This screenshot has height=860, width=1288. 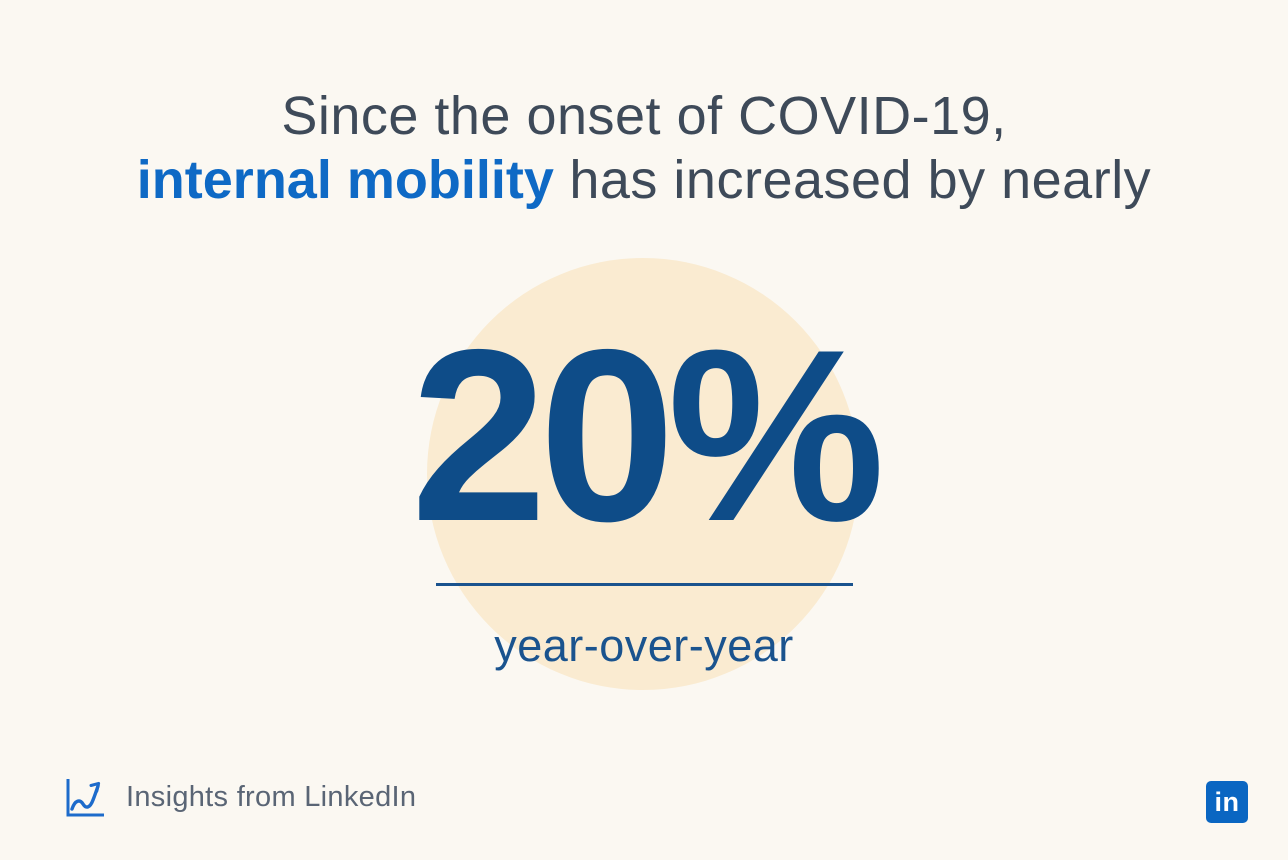 I want to click on trend-line-chart-icon, so click(x=85, y=798).